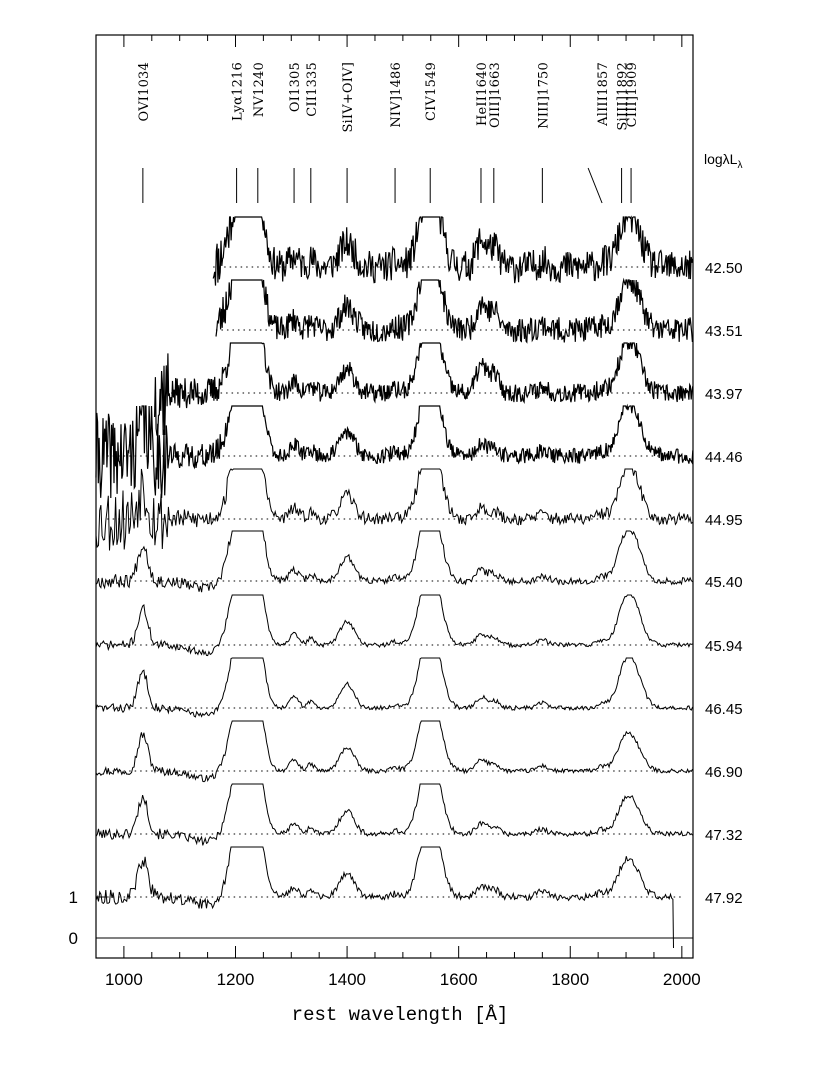 This screenshot has width=830, height=1075. I want to click on emission-line-label: HeII1640, so click(482, 94).